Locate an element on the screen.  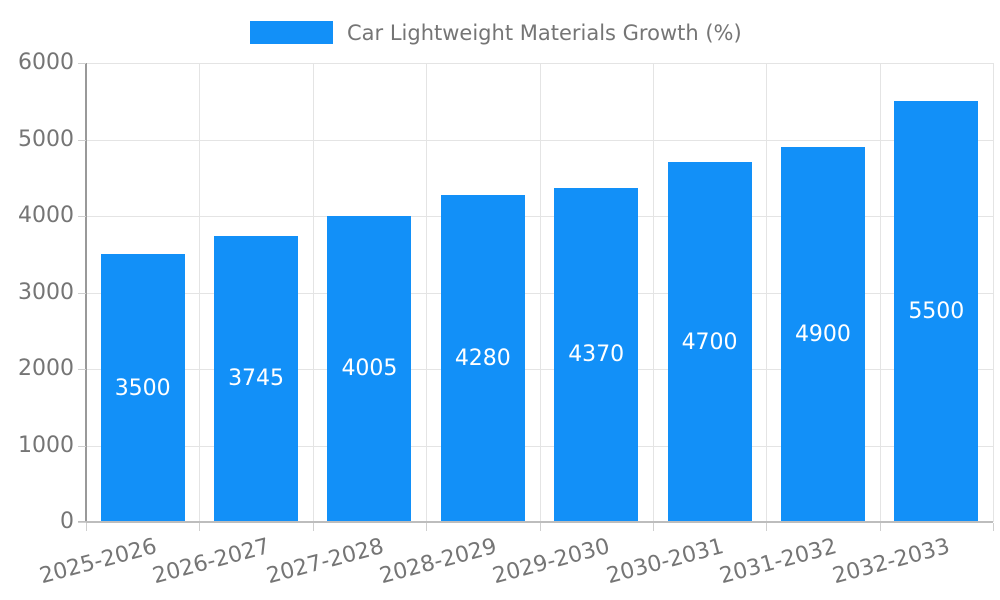
bar: 4370 is located at coordinates (596, 354).